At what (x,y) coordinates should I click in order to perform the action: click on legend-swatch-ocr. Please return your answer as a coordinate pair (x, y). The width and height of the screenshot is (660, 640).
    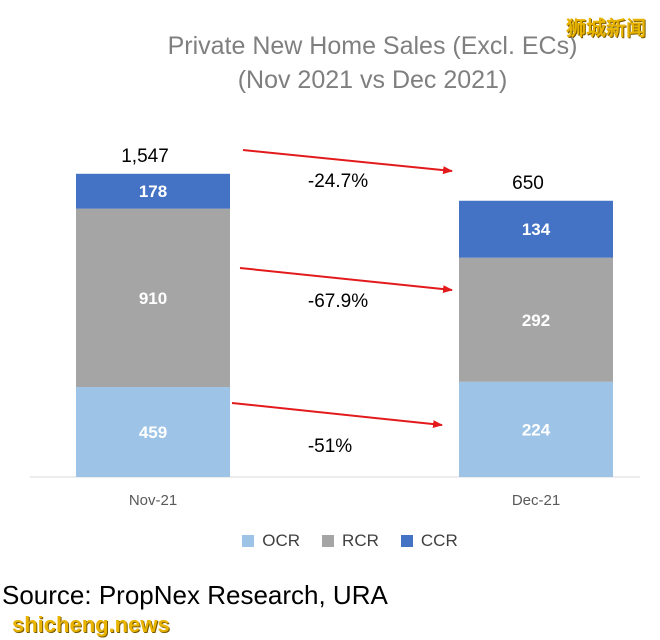
    Looking at the image, I should click on (248, 541).